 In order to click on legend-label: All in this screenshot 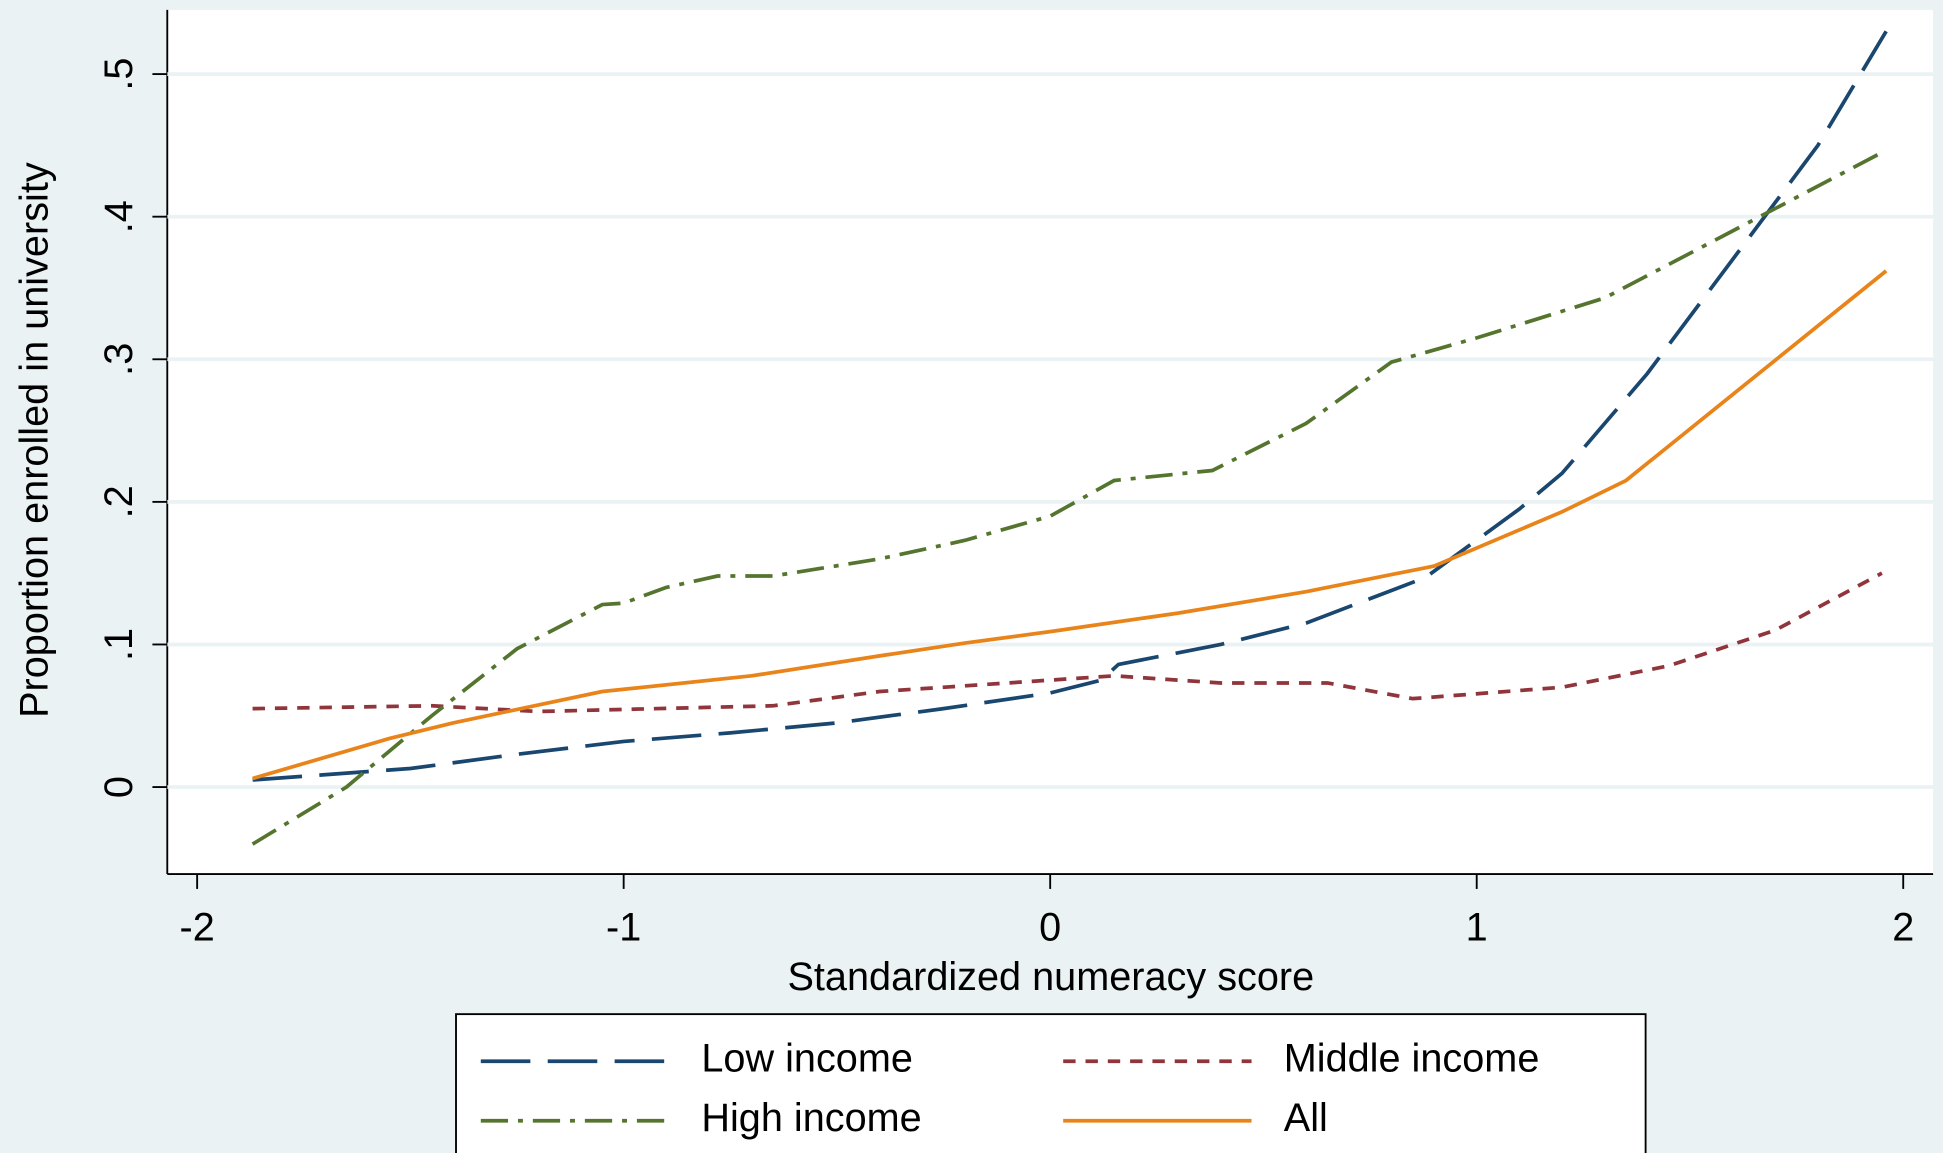, I will do `click(1306, 1118)`.